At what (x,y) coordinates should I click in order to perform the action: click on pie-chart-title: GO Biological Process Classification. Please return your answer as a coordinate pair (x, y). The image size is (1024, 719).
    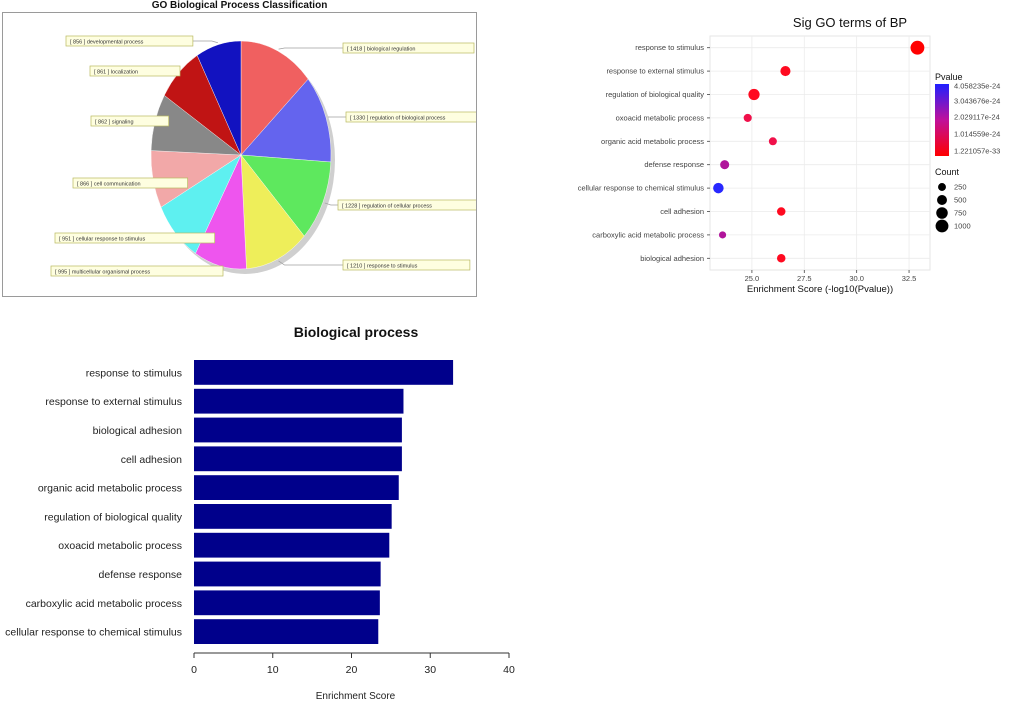
    Looking at the image, I should click on (239, 5).